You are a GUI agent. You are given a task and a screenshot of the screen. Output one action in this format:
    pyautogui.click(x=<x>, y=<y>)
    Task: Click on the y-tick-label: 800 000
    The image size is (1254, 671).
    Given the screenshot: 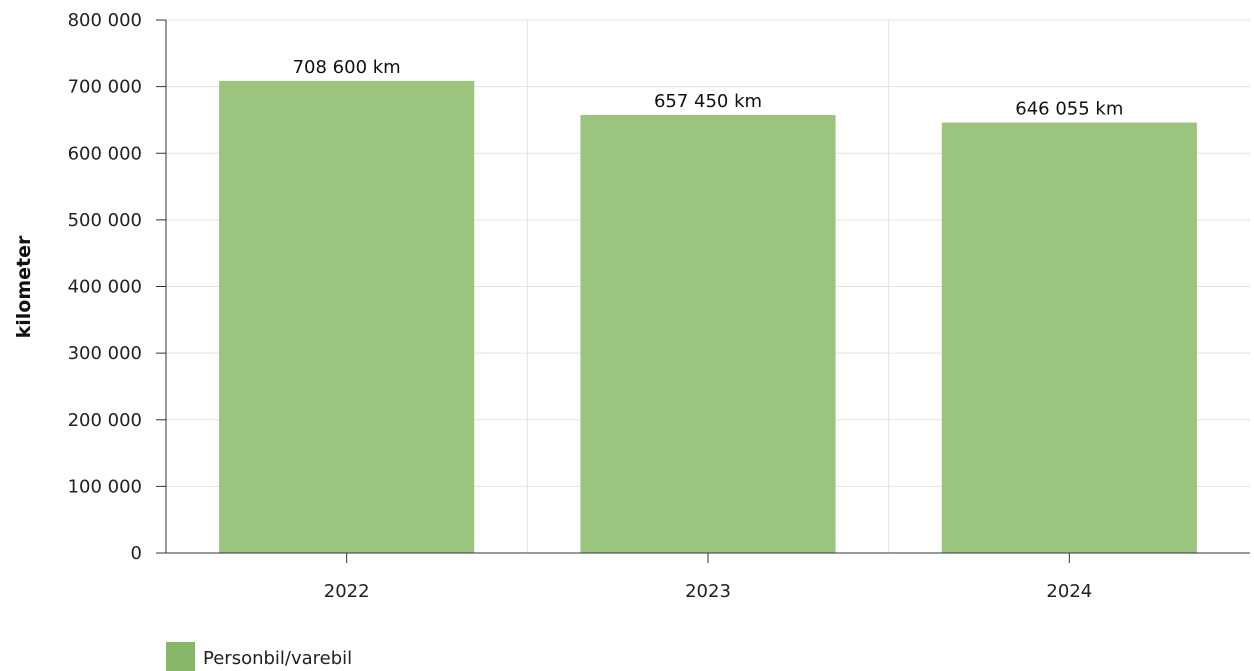 What is the action you would take?
    pyautogui.click(x=105, y=20)
    